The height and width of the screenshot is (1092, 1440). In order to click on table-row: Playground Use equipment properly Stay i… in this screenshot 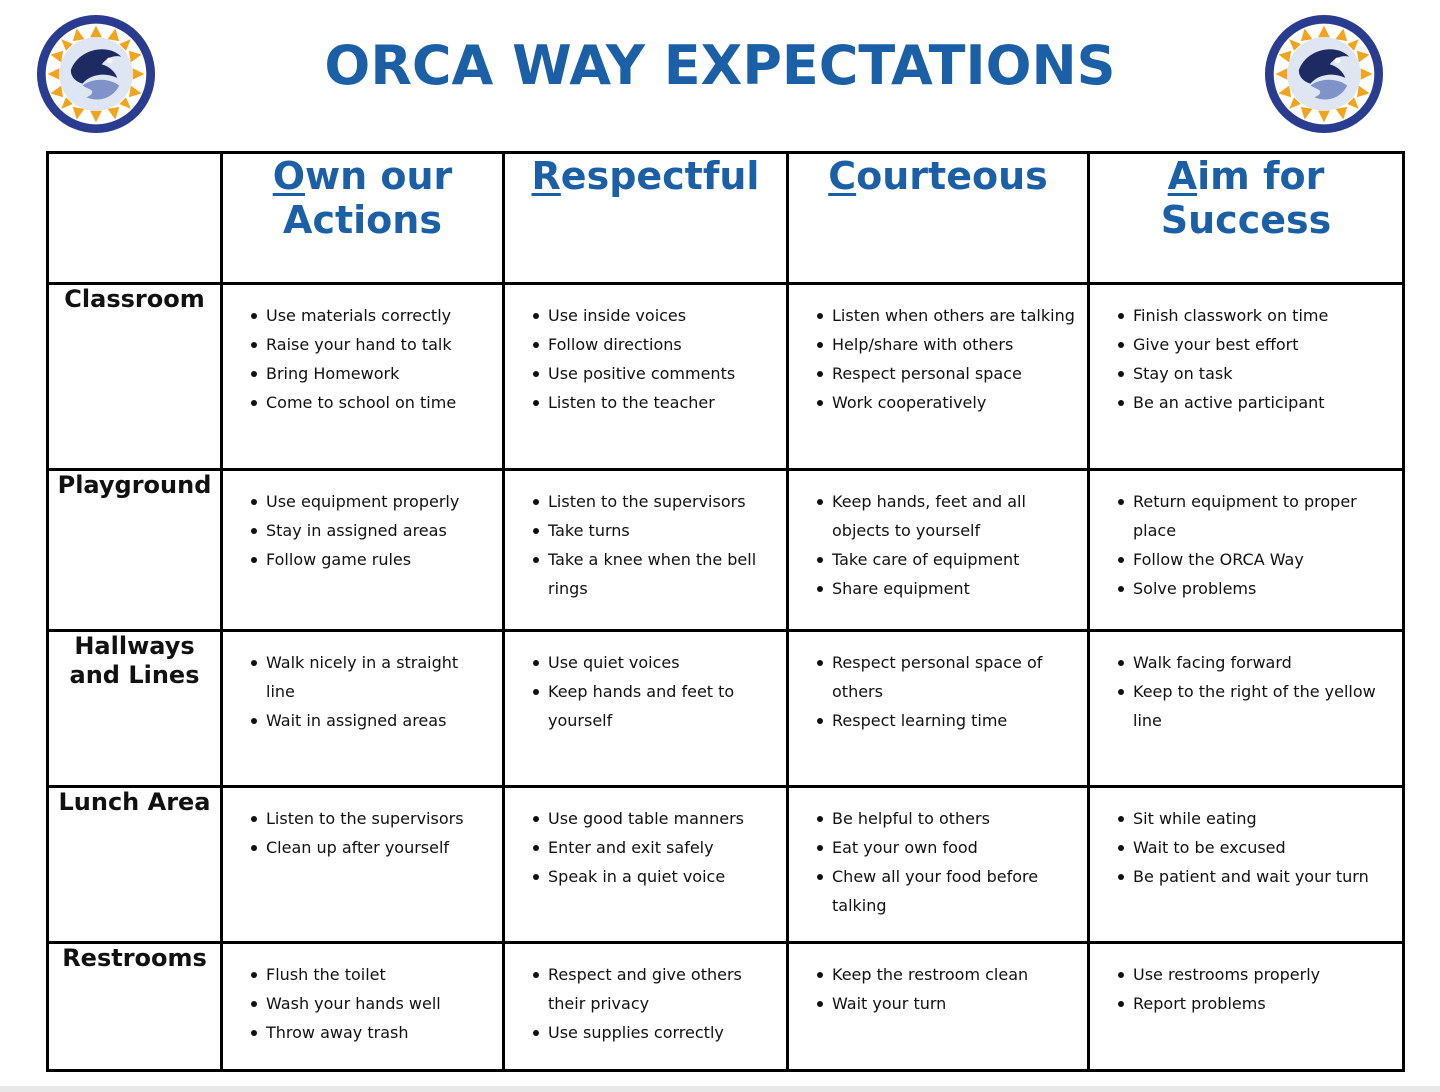, I will do `click(725, 550)`.